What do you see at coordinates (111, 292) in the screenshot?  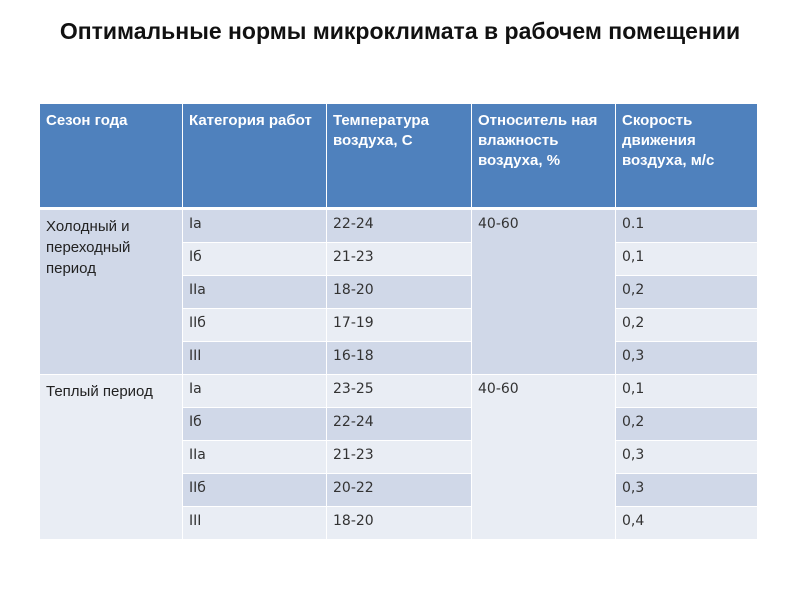 I see `season-cell: Холодный и переходный период` at bounding box center [111, 292].